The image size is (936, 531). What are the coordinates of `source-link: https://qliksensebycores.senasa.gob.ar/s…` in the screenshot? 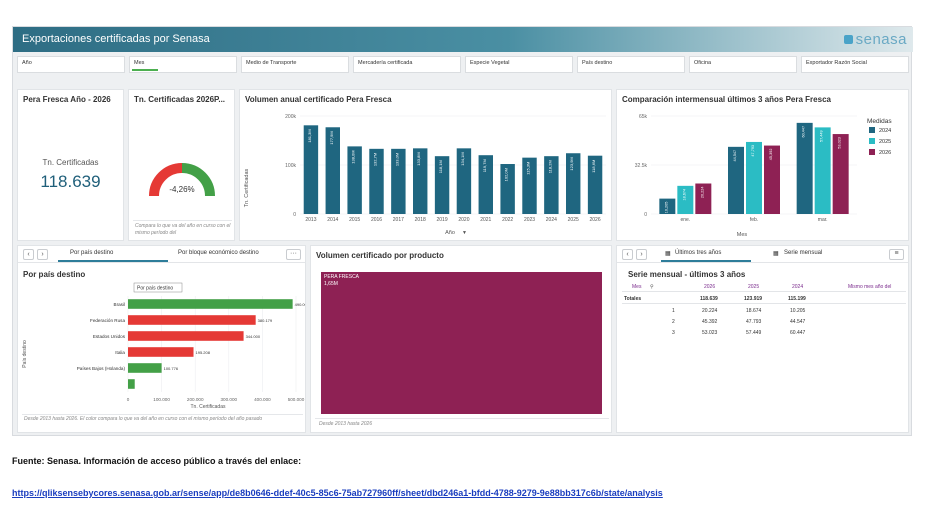 It's located at (337, 493).